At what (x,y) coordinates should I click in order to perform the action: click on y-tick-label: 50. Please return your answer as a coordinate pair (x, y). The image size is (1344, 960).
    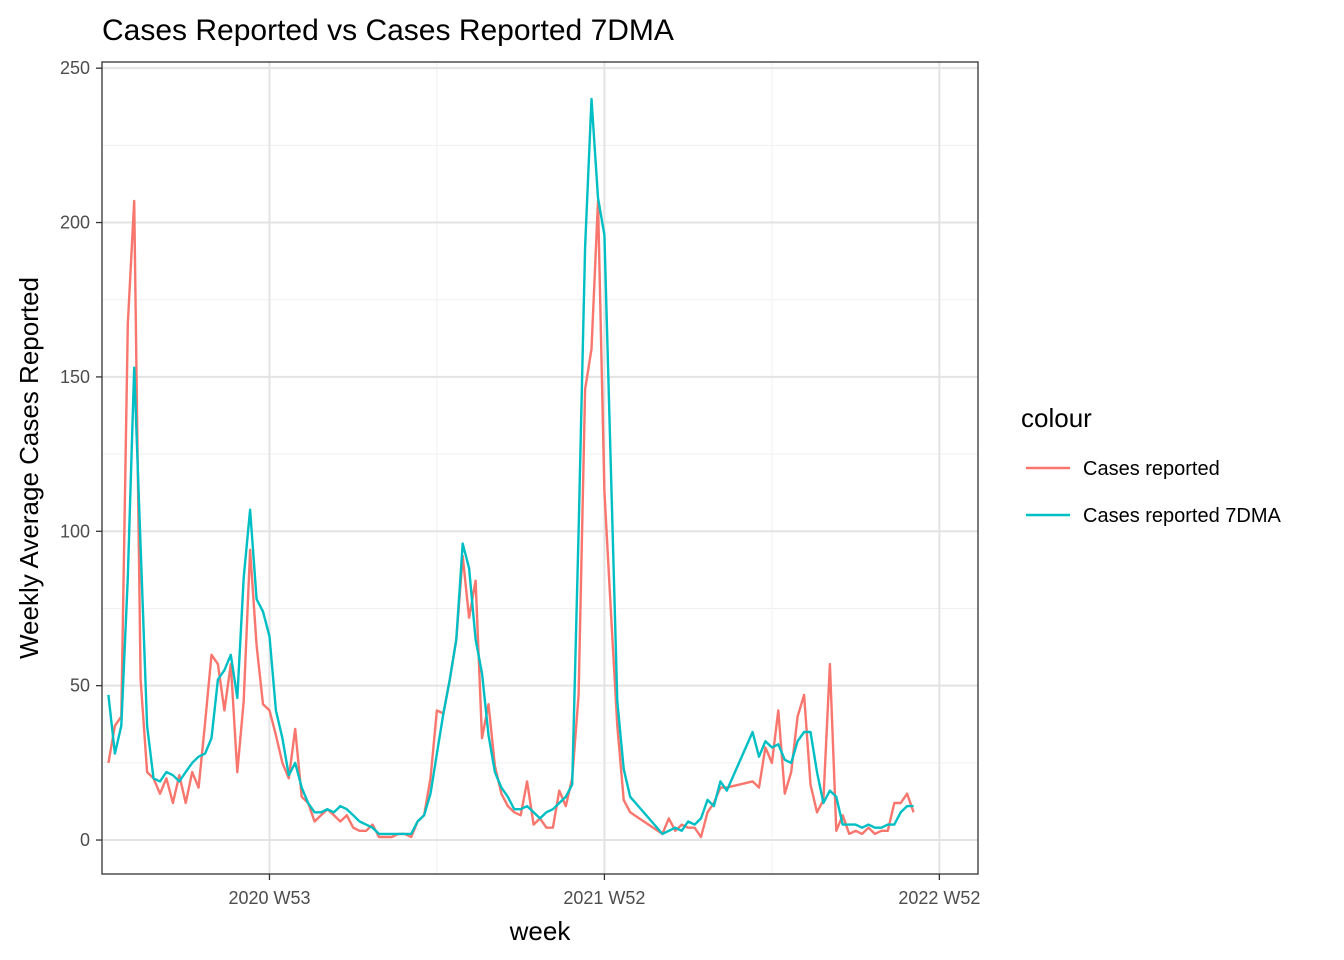
    Looking at the image, I should click on (80, 686).